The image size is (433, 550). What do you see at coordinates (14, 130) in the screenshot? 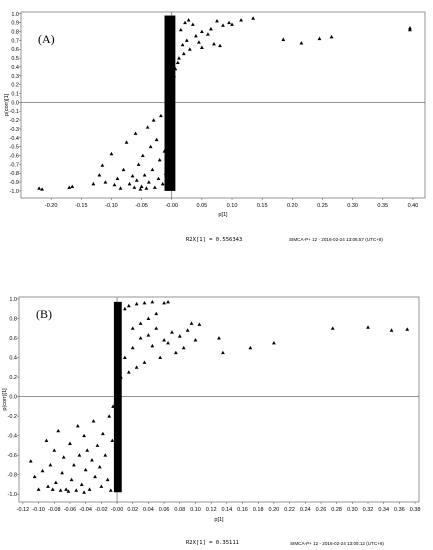
I see `y-tick-label: -0.3` at bounding box center [14, 130].